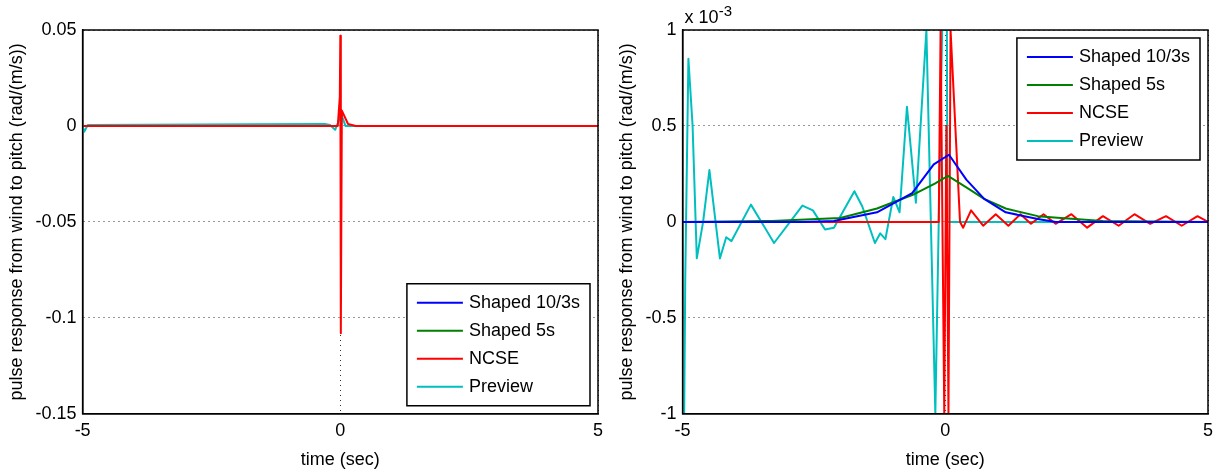 This screenshot has width=1220, height=475. I want to click on y-tick-label: -1, so click(668, 412).